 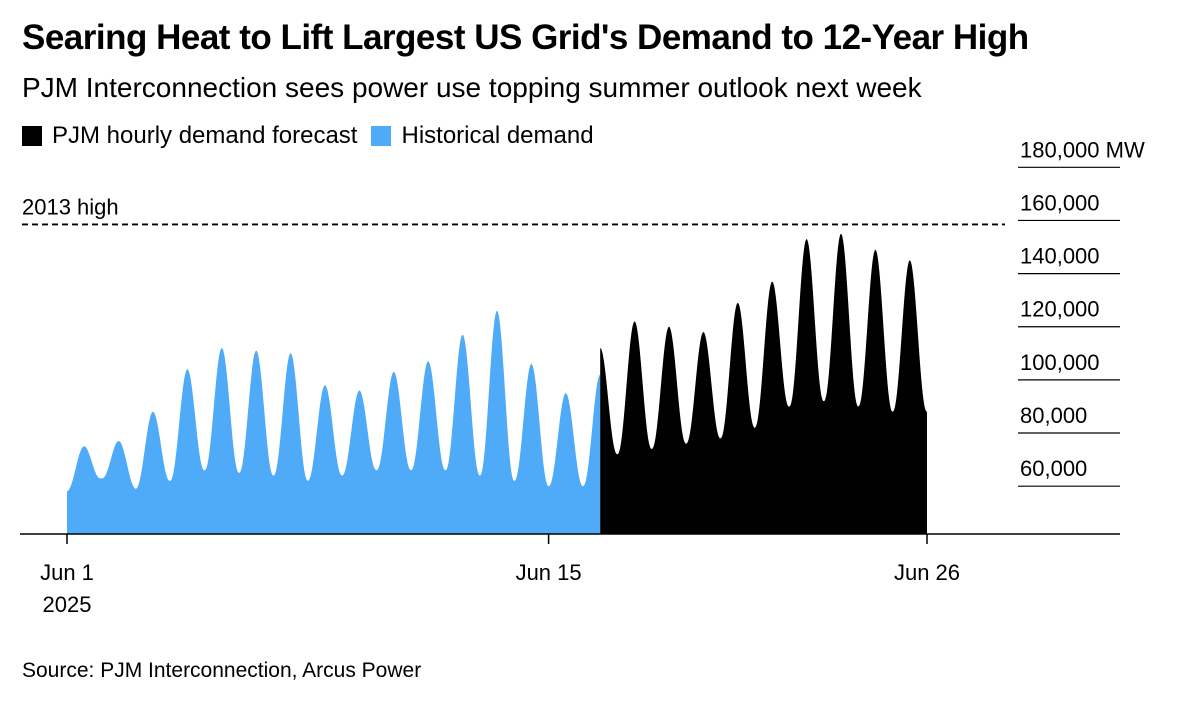 I want to click on source-note: Source: PJM Interconnection, Arcus Power, so click(x=222, y=670).